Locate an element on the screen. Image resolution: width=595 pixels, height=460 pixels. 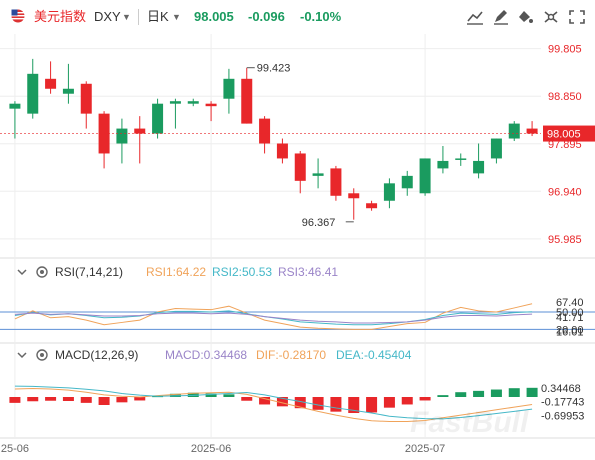
rsi-axis-tick: 67.40 is located at coordinates (570, 303).